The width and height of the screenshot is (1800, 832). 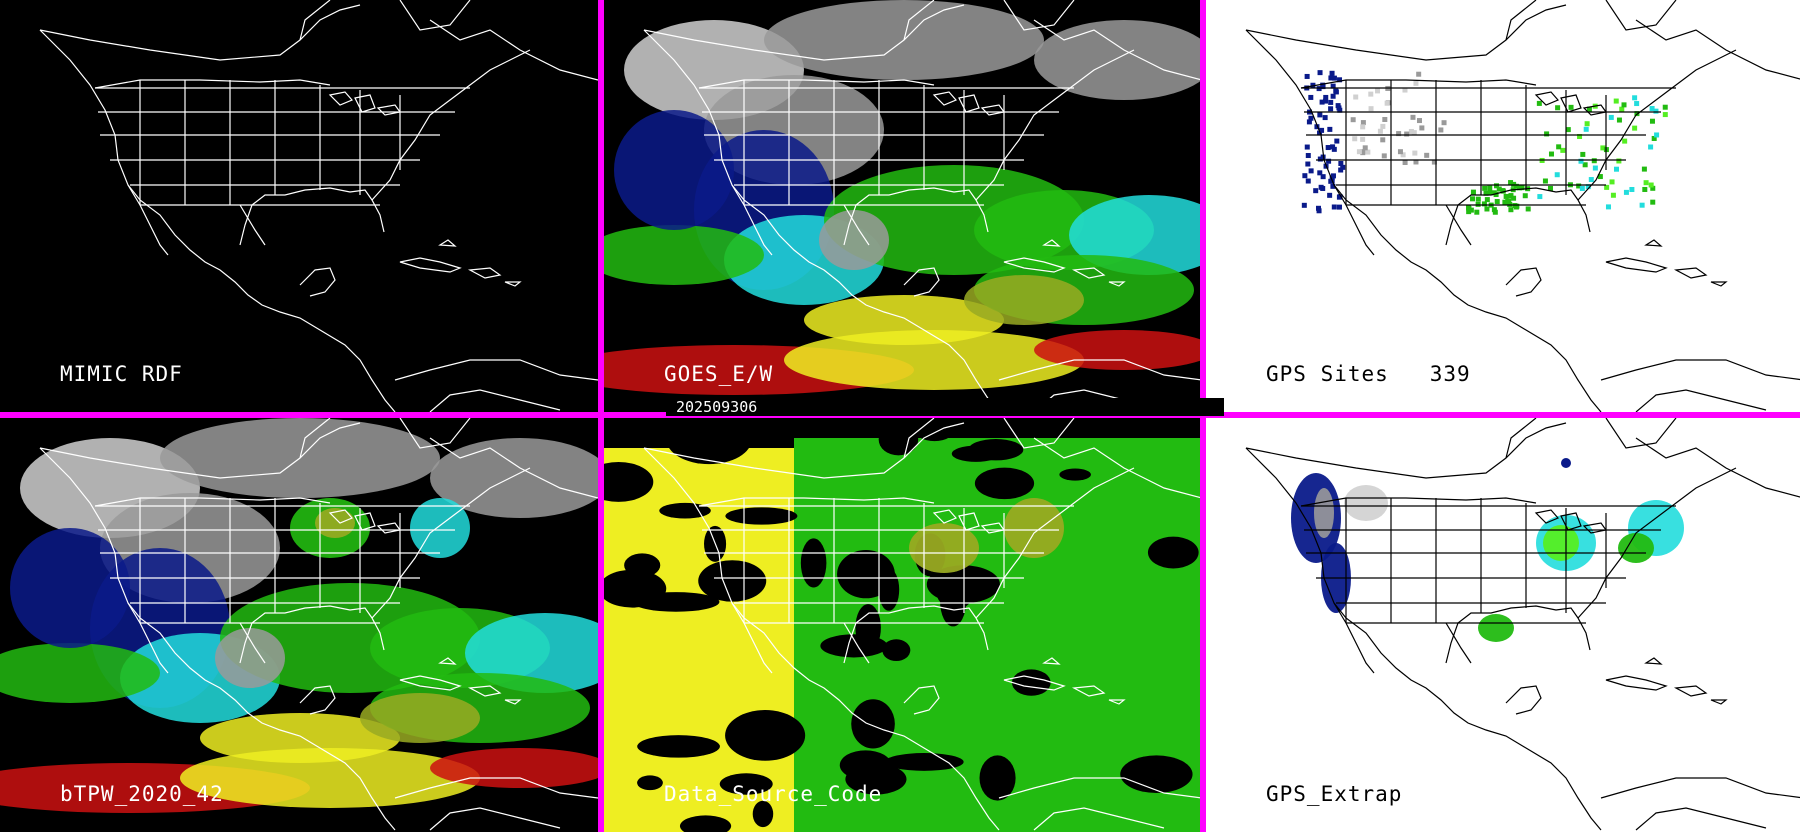 What do you see at coordinates (773, 794) in the screenshot?
I see `panel-label-data-source-code: Data_Source_Code` at bounding box center [773, 794].